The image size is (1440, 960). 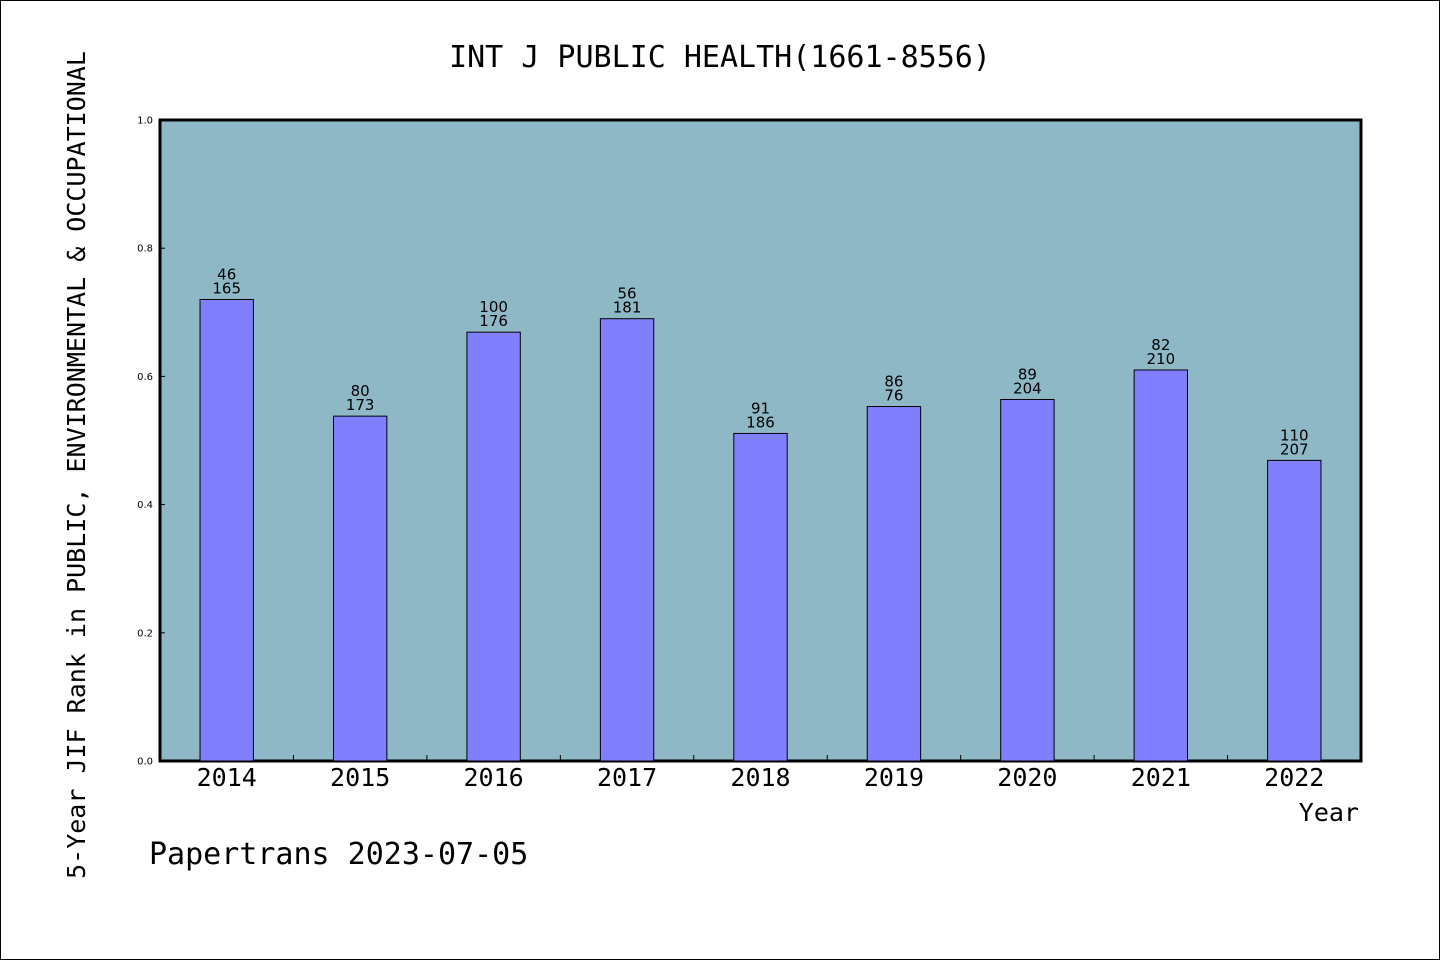 What do you see at coordinates (1329, 812) in the screenshot?
I see `x-axis-label: Year` at bounding box center [1329, 812].